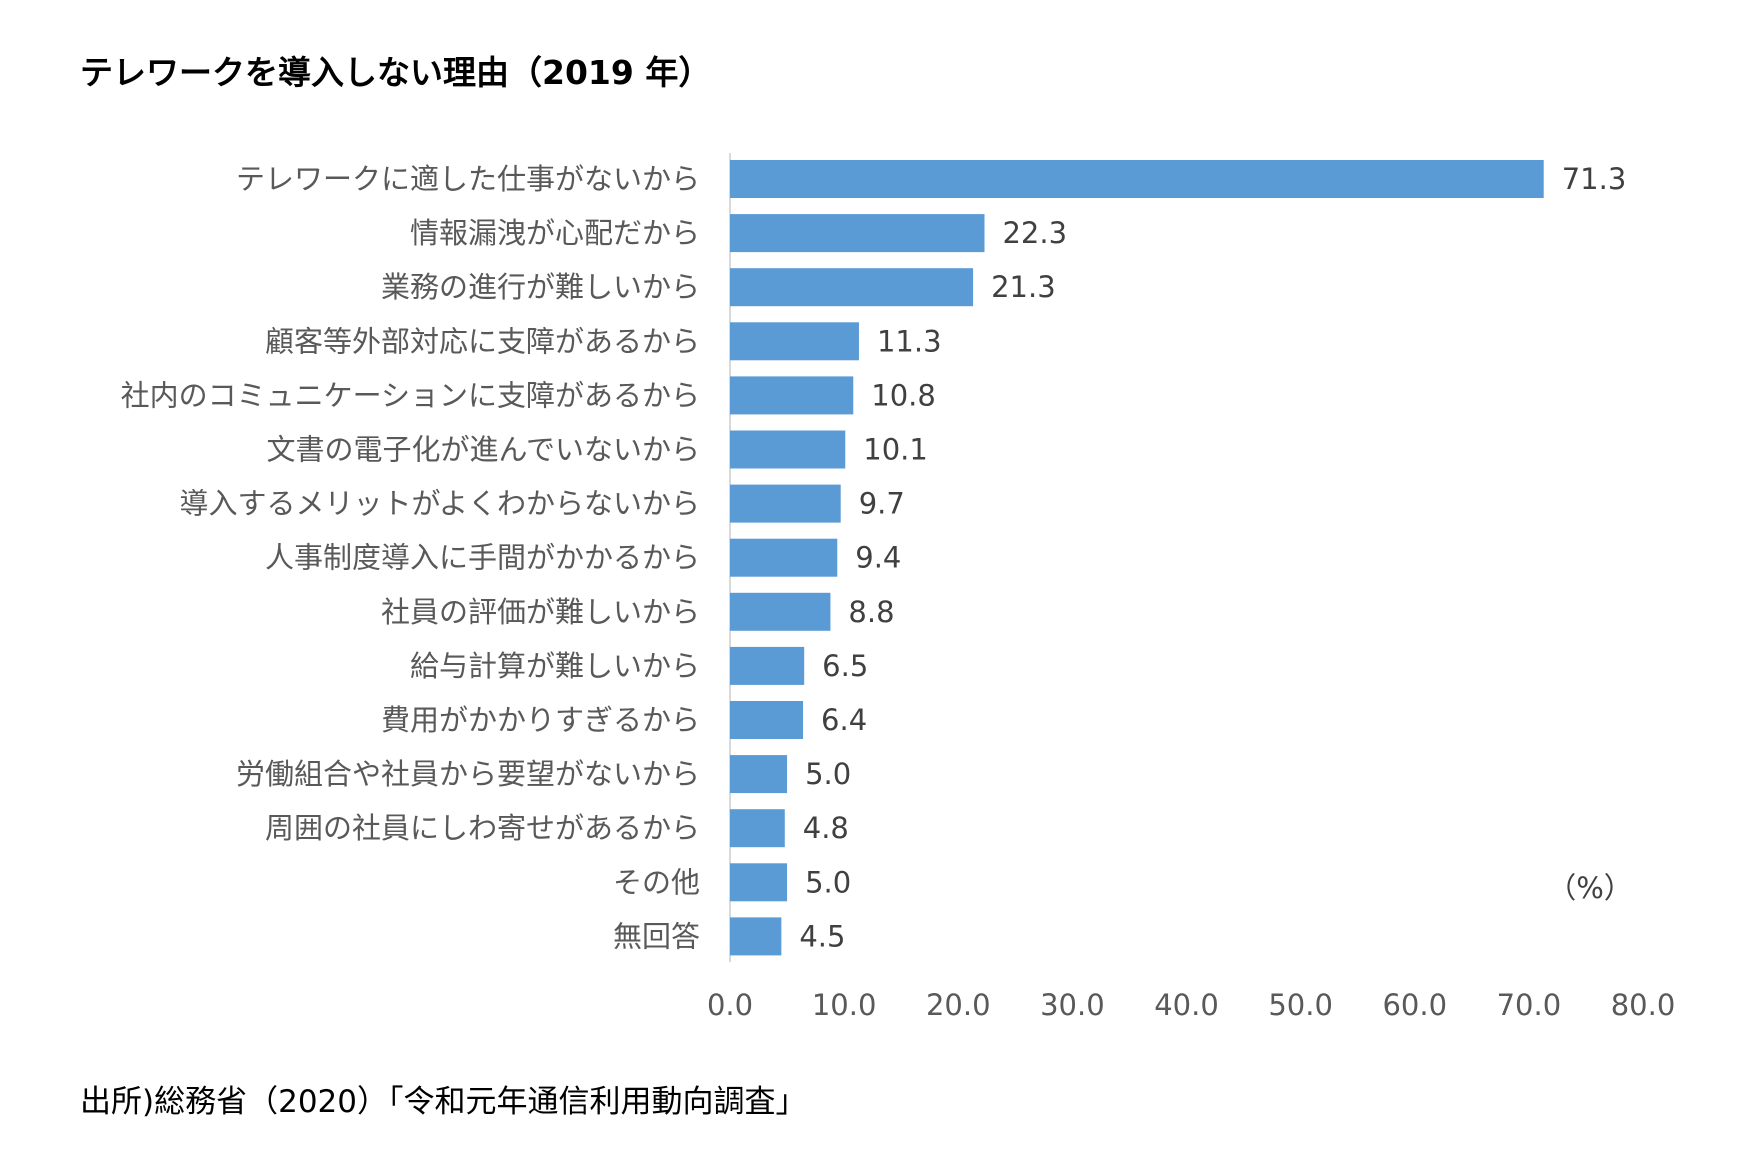  What do you see at coordinates (844, 720) in the screenshot?
I see `value-label: 6.4` at bounding box center [844, 720].